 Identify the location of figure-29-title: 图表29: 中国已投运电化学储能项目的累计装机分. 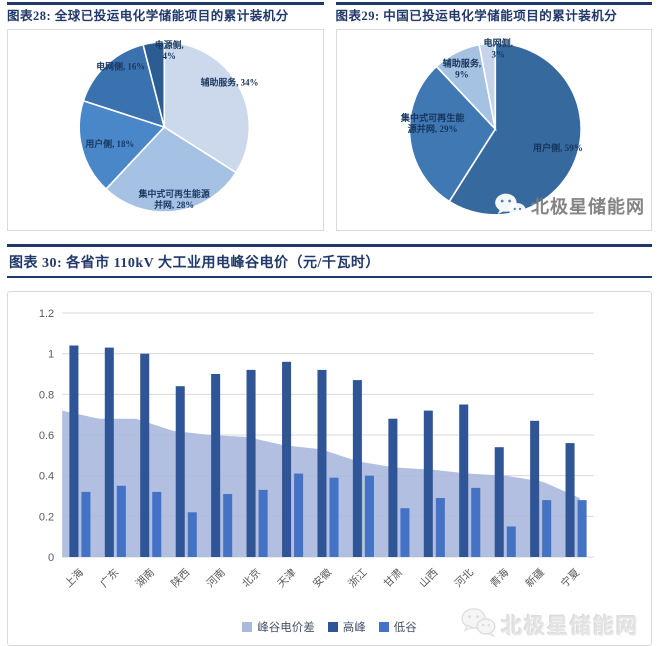
(476, 16).